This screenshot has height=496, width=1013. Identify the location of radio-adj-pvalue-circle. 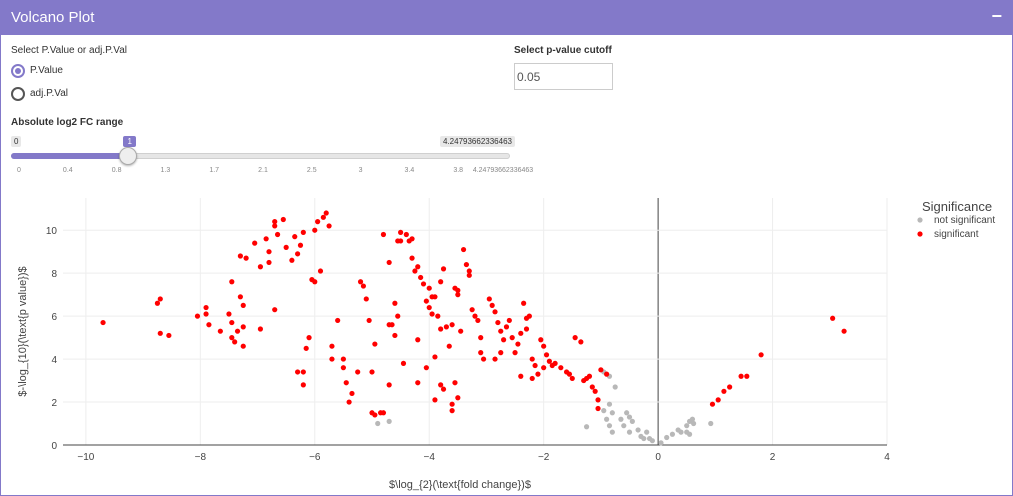
(18, 94).